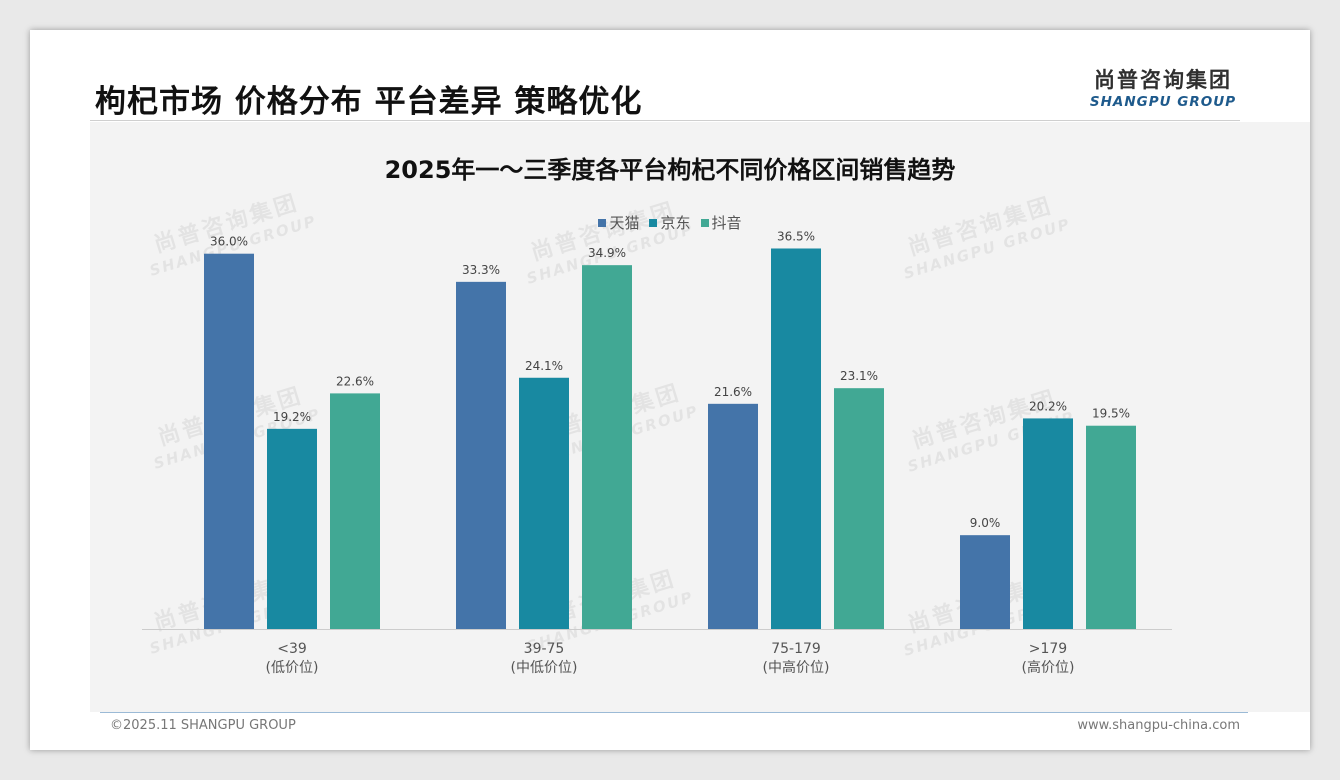 This screenshot has width=1340, height=780. I want to click on x-tick-sublabel: (中低价位), so click(544, 668).